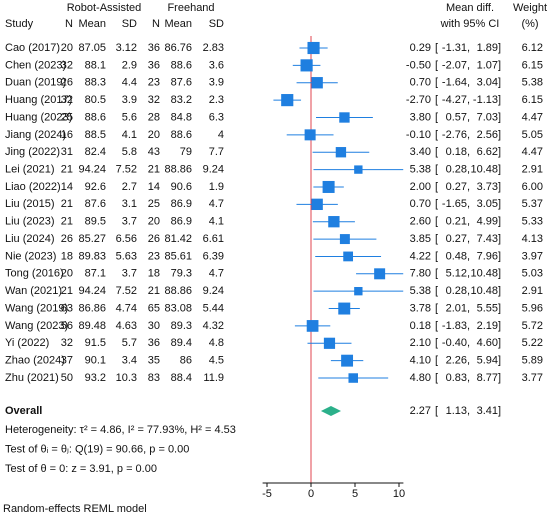 The width and height of the screenshot is (550, 517). Describe the element at coordinates (418, 65) in the screenshot. I see `effect-label: -0.50` at that location.